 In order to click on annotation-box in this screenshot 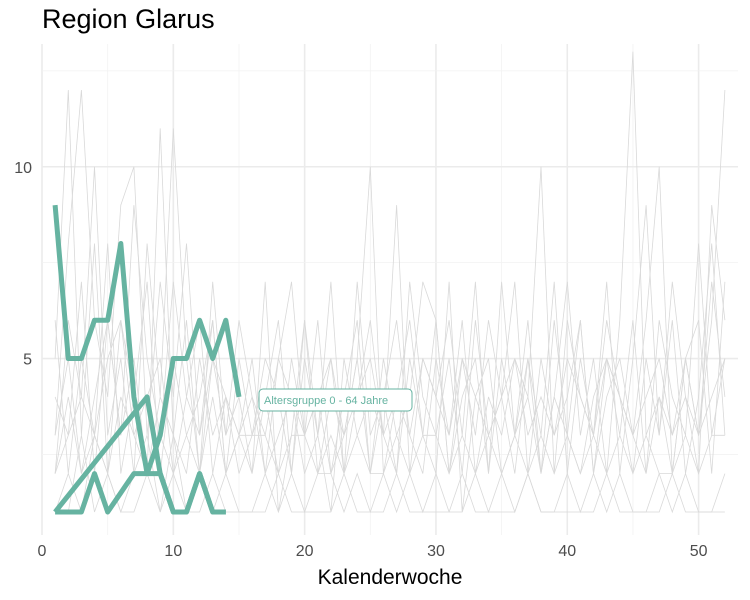, I will do `click(335, 400)`.